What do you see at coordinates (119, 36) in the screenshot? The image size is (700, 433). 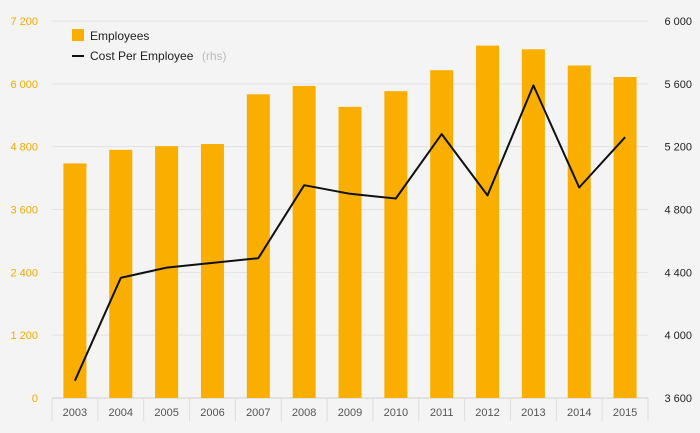 I see `legend-label-employees: Employees` at bounding box center [119, 36].